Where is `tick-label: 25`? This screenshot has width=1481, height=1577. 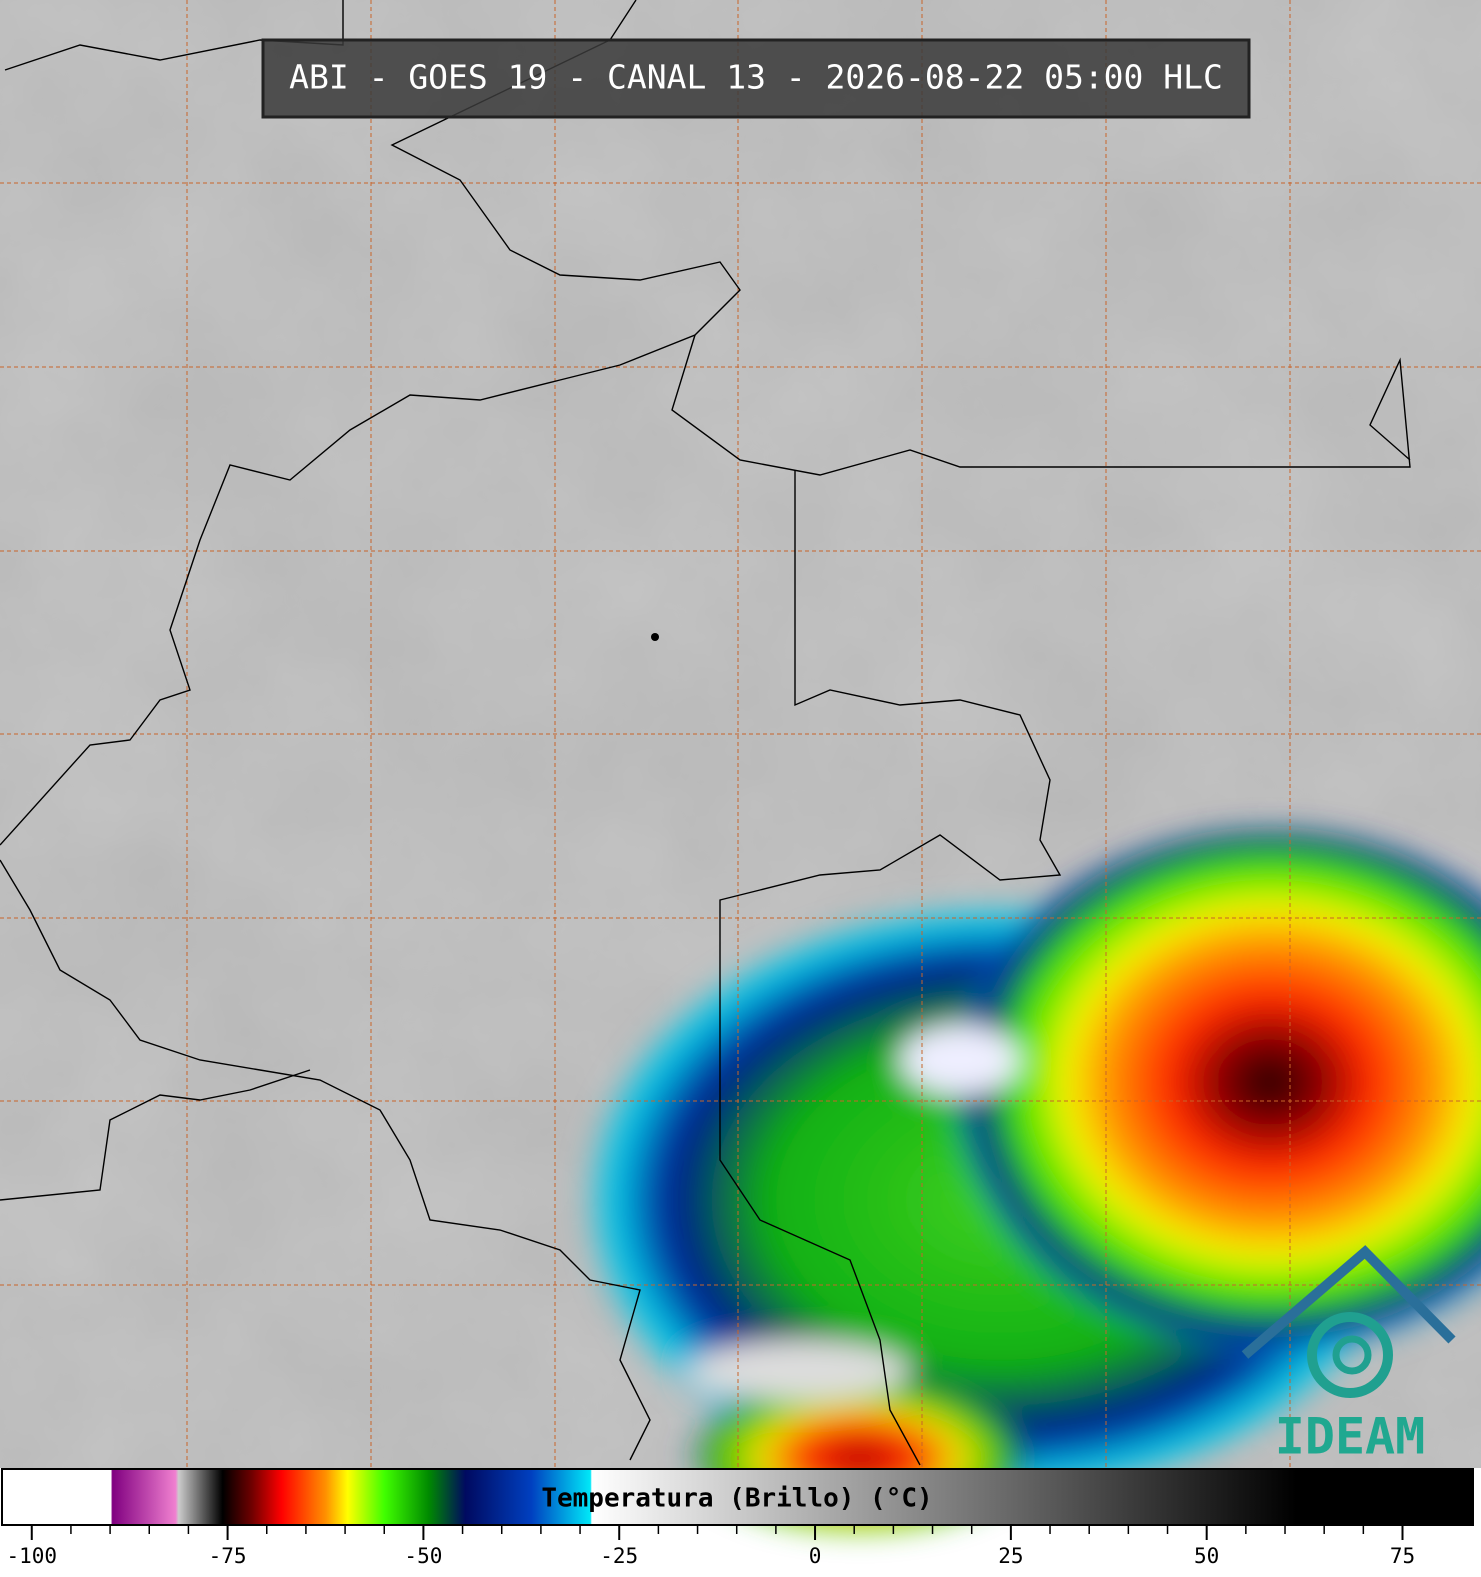
tick-label: 25 is located at coordinates (1010, 1556).